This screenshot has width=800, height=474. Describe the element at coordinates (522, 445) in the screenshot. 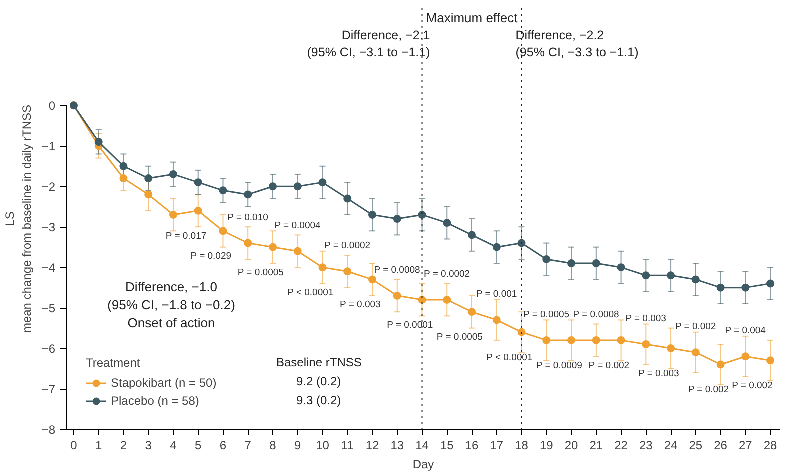

I see `x-tick-label: 18` at that location.